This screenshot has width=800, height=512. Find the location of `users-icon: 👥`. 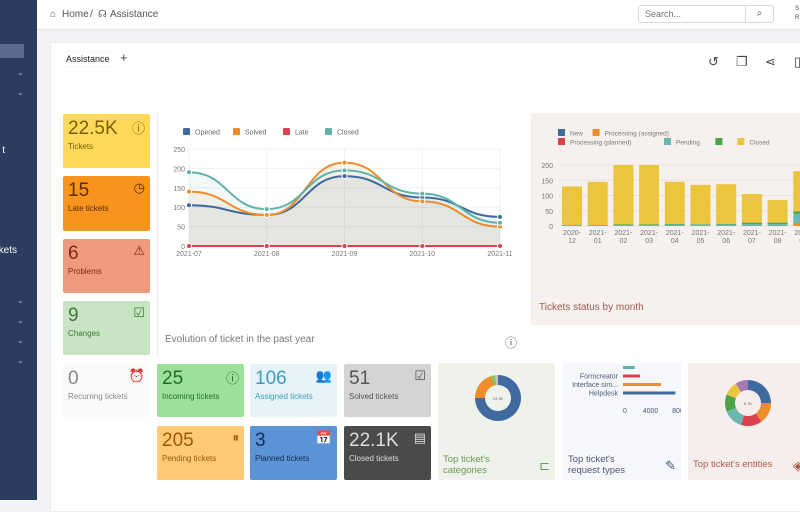

users-icon: 👥 is located at coordinates (324, 376).